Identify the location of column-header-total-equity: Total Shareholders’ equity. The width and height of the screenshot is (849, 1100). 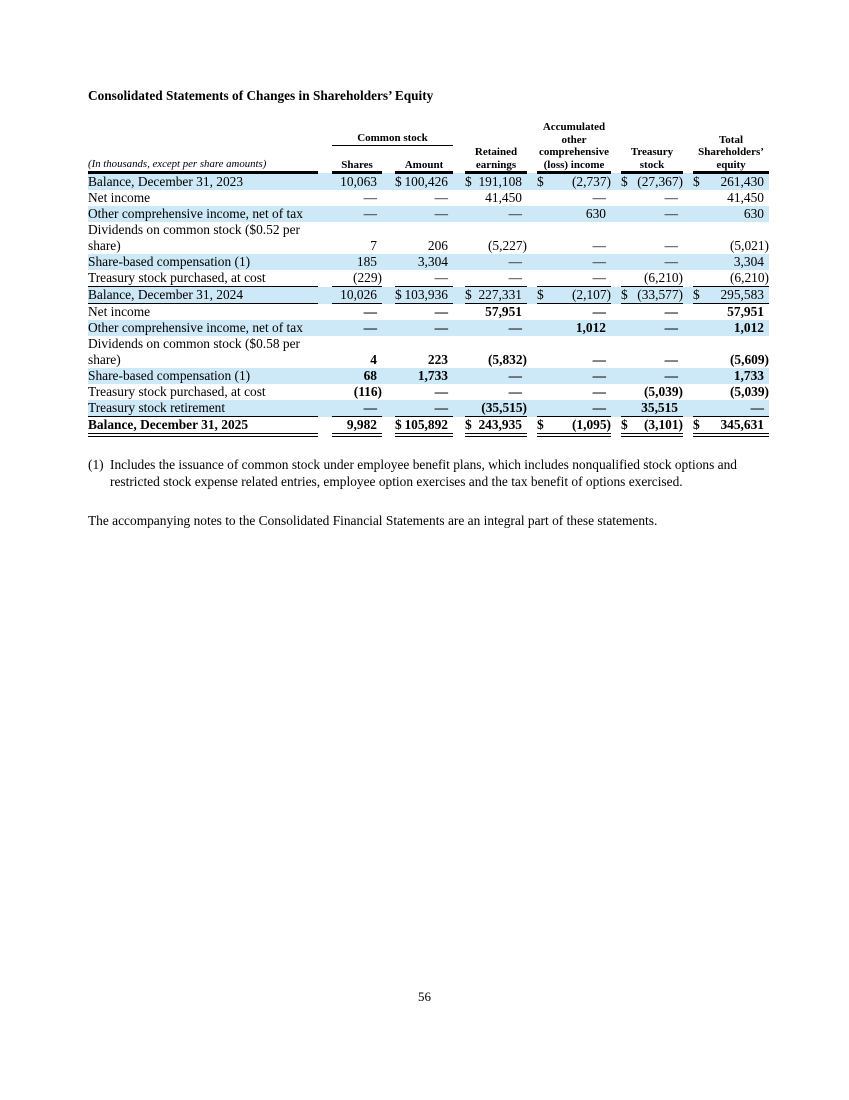
(731, 147).